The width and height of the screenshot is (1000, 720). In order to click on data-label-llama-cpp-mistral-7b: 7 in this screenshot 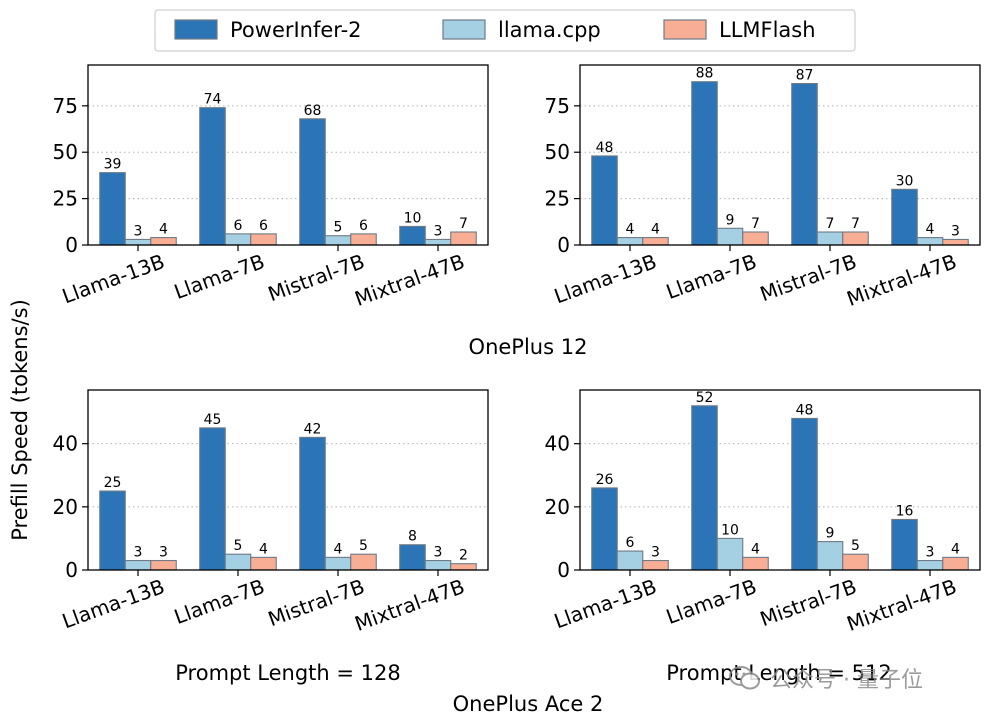, I will do `click(830, 224)`.